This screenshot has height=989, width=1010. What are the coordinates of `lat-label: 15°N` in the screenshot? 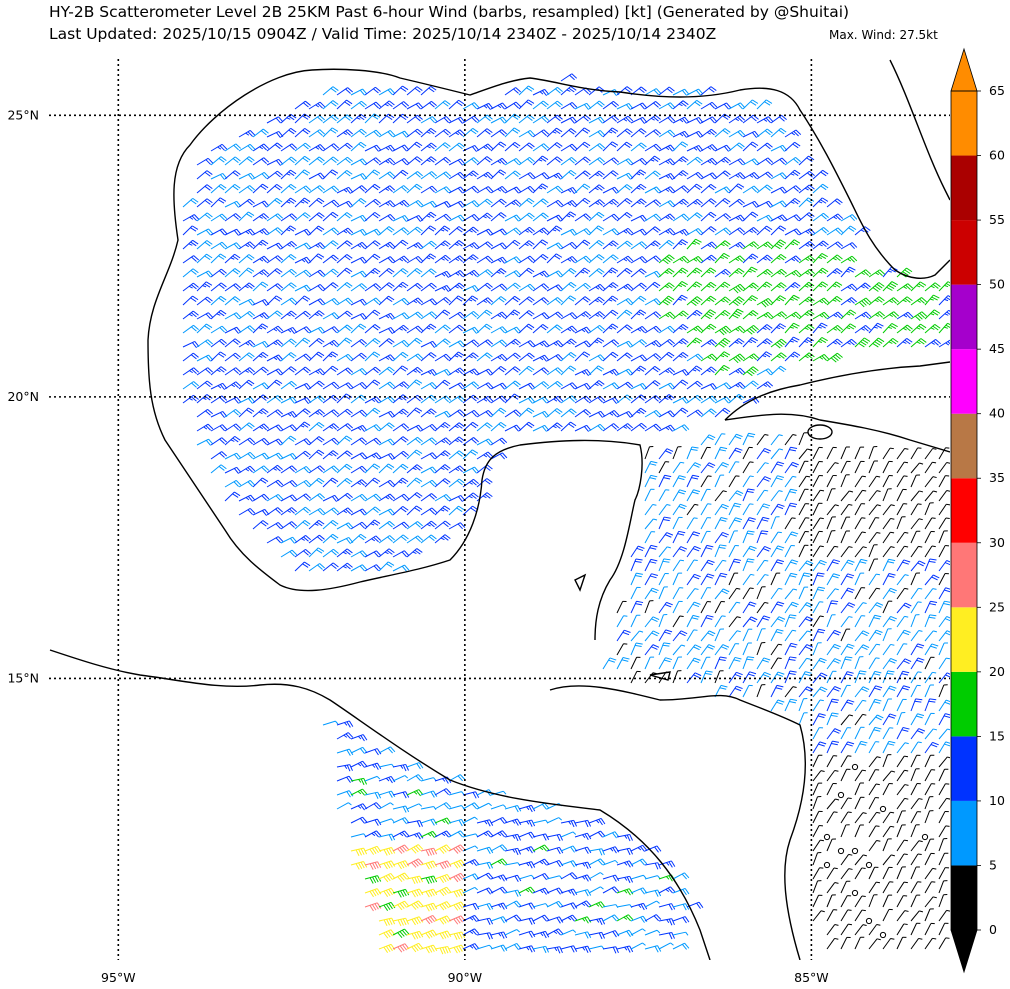 It's located at (23, 677).